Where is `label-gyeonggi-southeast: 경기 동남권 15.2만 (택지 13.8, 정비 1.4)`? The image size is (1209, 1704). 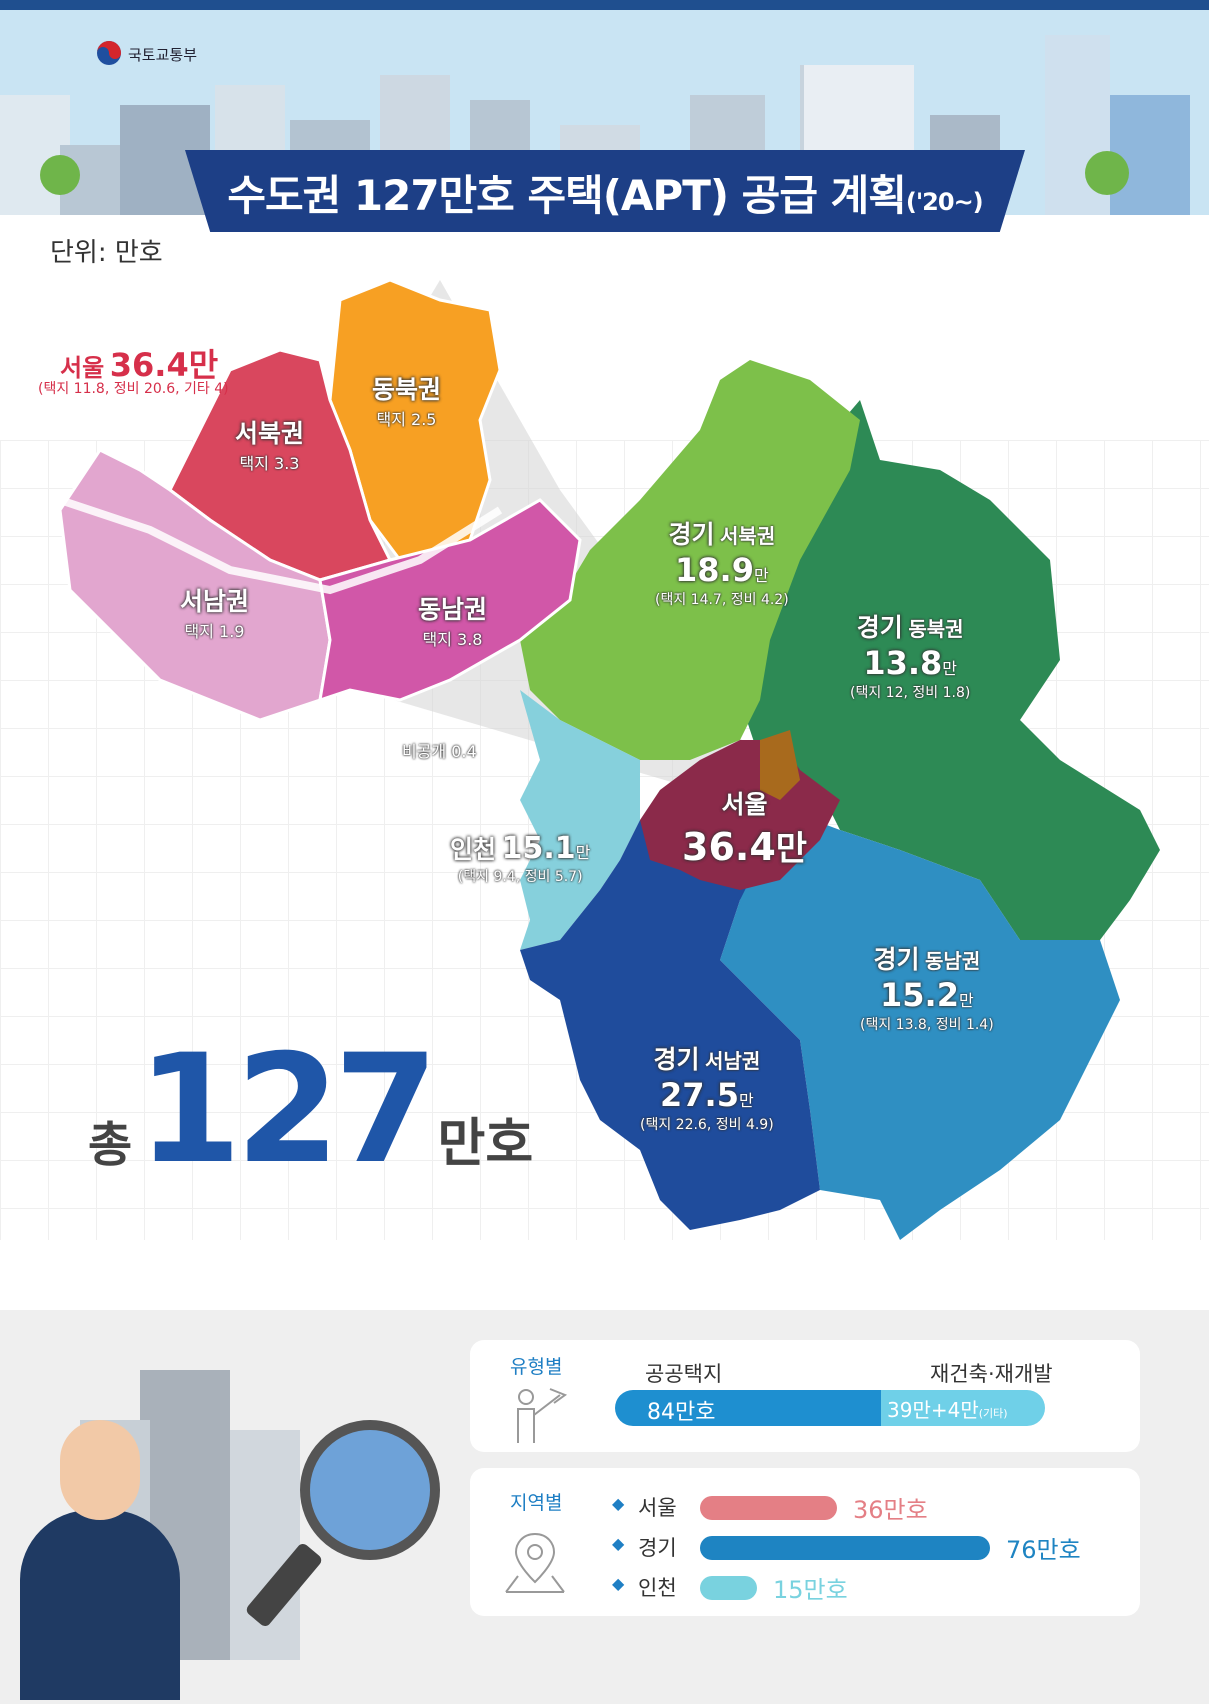 label-gyeonggi-southeast: 경기 동남권 15.2만 (택지 13.8, 정비 1.4) is located at coordinates (927, 987).